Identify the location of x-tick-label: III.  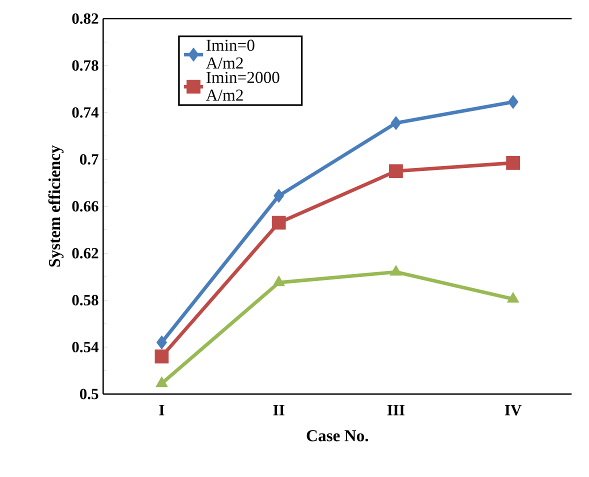
(395, 410).